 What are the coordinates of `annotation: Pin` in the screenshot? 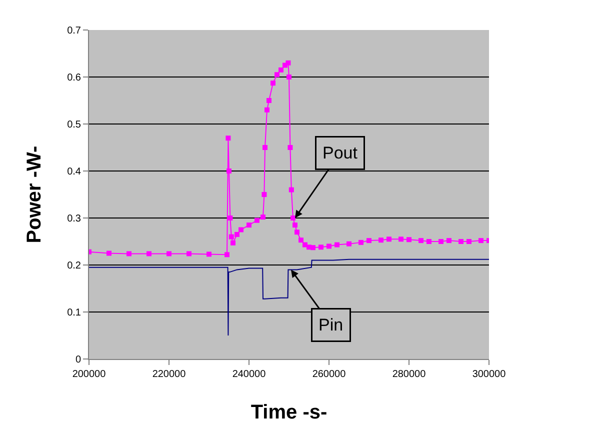 It's located at (331, 325).